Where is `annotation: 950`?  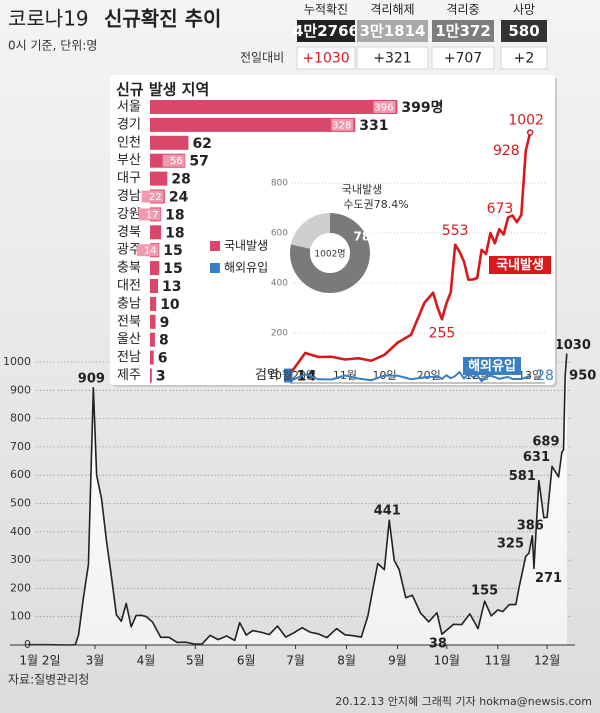 annotation: 950 is located at coordinates (582, 376).